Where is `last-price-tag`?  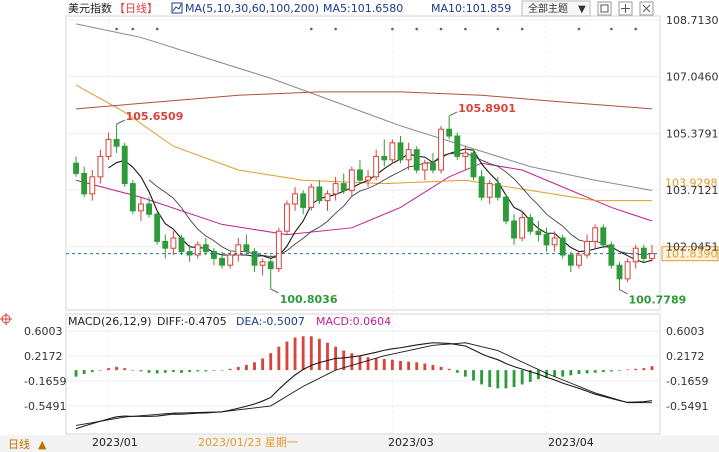 last-price-tag is located at coordinates (690, 254).